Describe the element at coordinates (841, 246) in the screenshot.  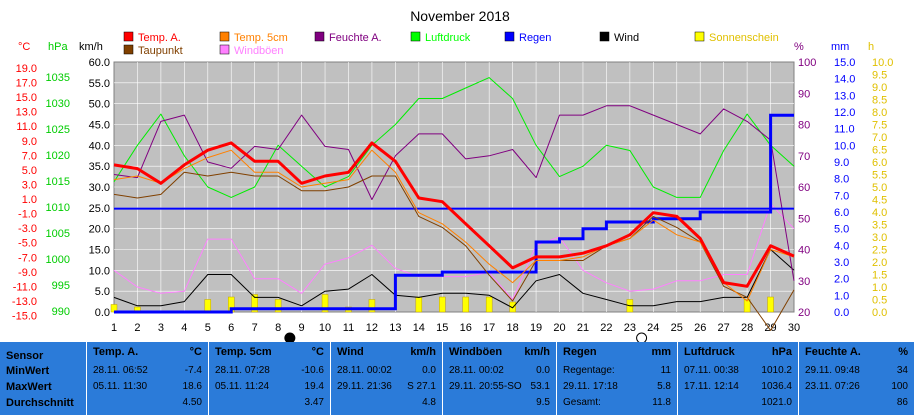
I see `tick-label-rain: 4.0` at that location.